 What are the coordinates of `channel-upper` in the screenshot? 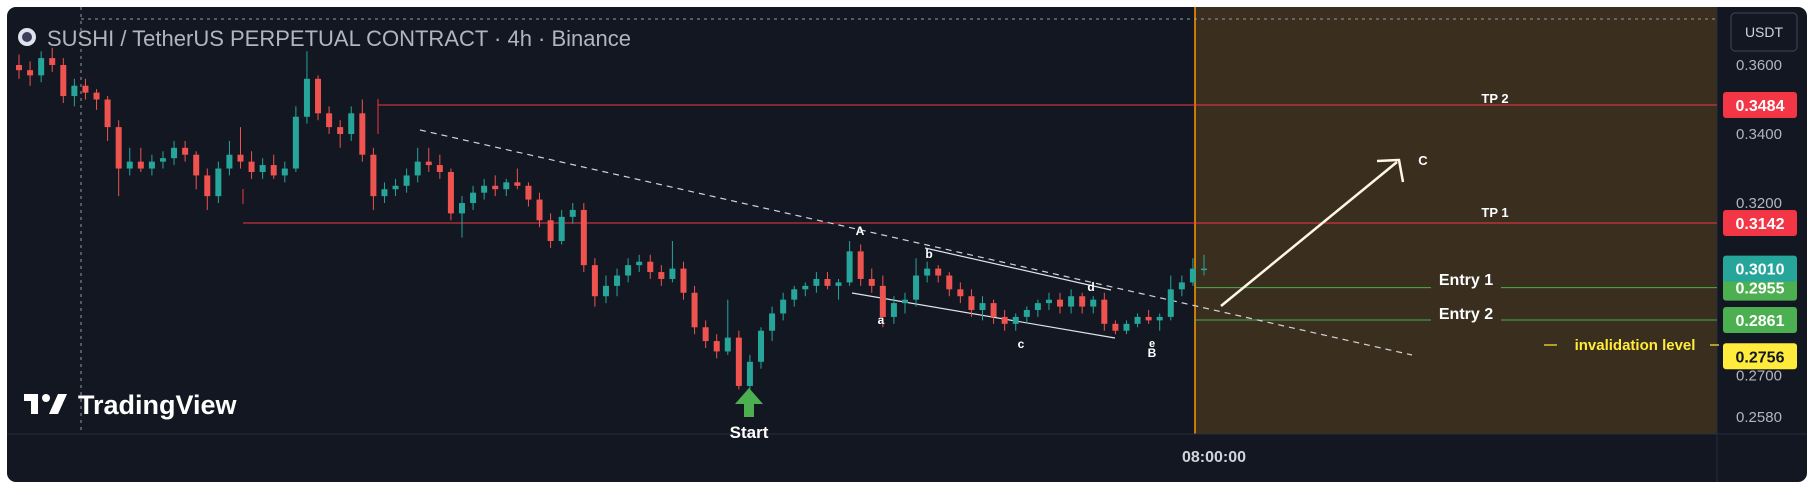 It's located at (1018, 269).